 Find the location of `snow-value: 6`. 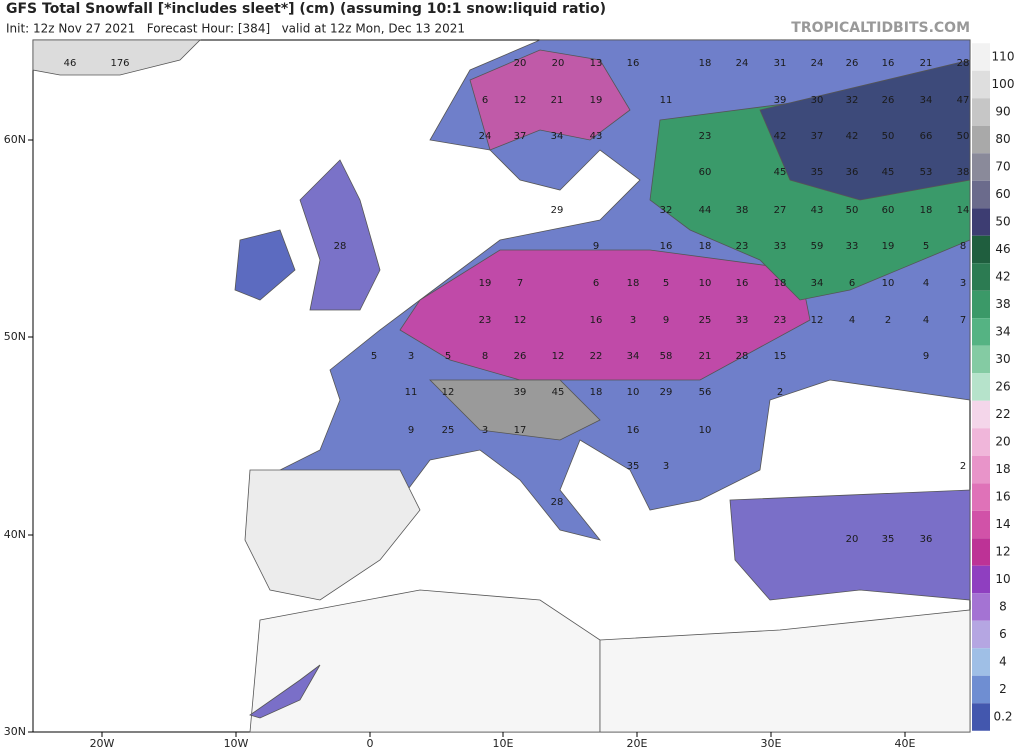

snow-value: 6 is located at coordinates (485, 100).